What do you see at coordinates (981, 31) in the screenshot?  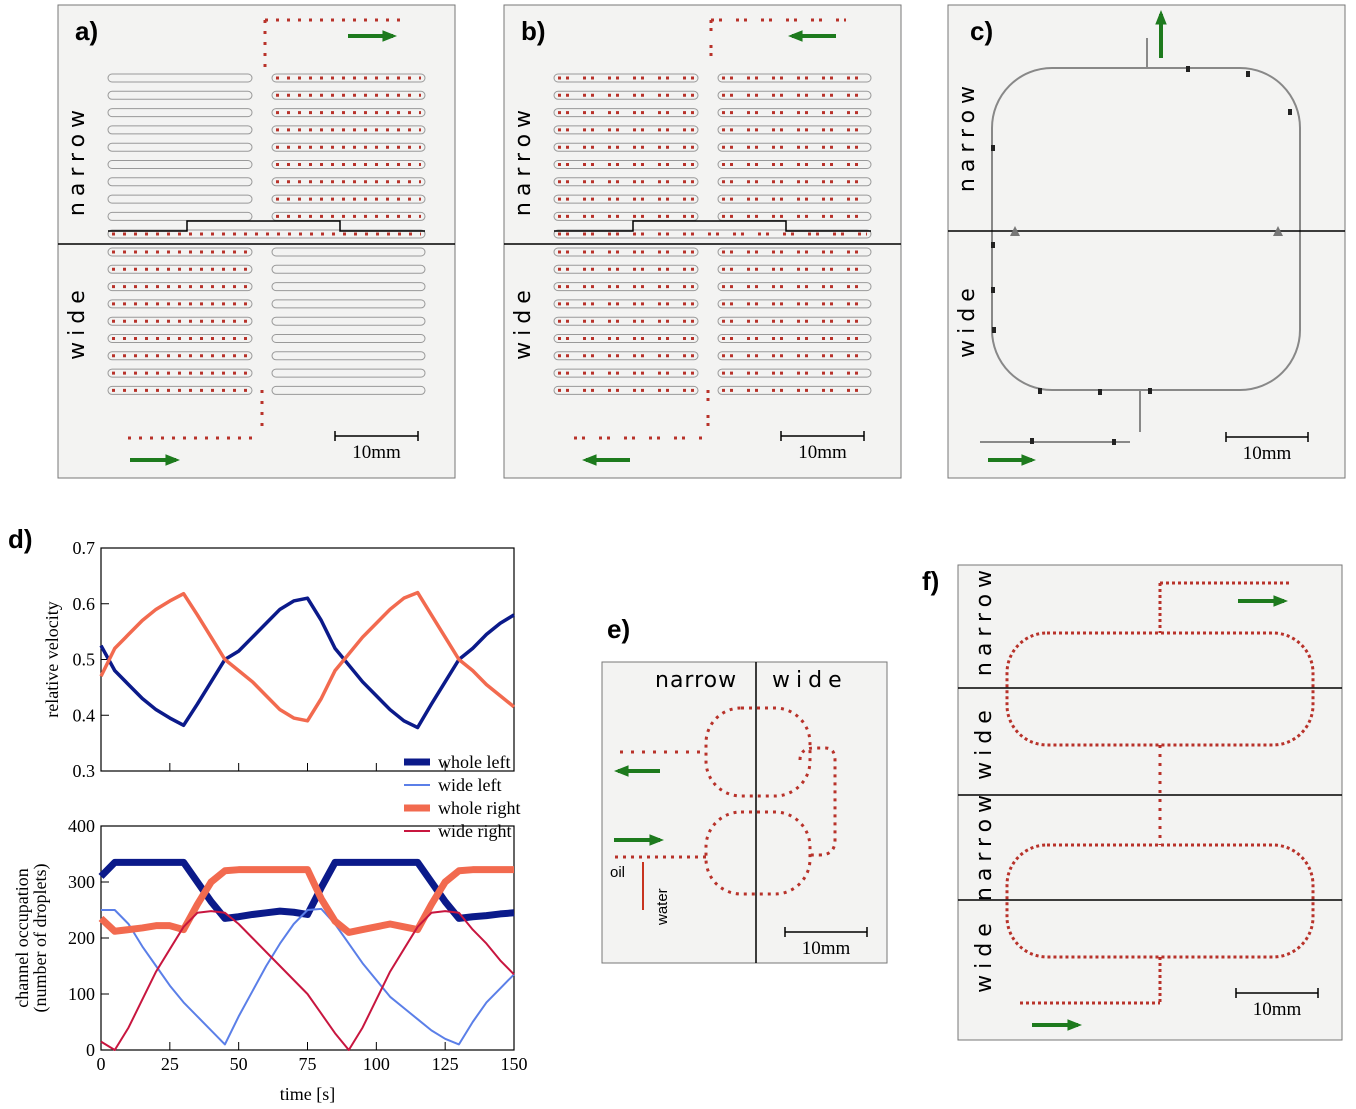 I see `panel-label: c)` at bounding box center [981, 31].